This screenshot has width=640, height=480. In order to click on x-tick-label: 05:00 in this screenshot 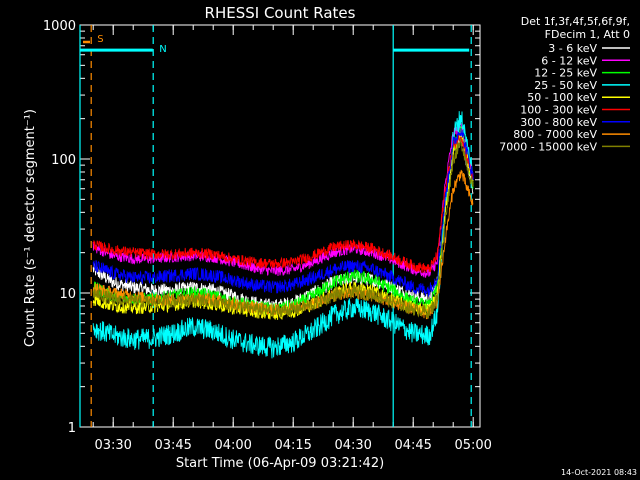, I will do `click(472, 445)`.